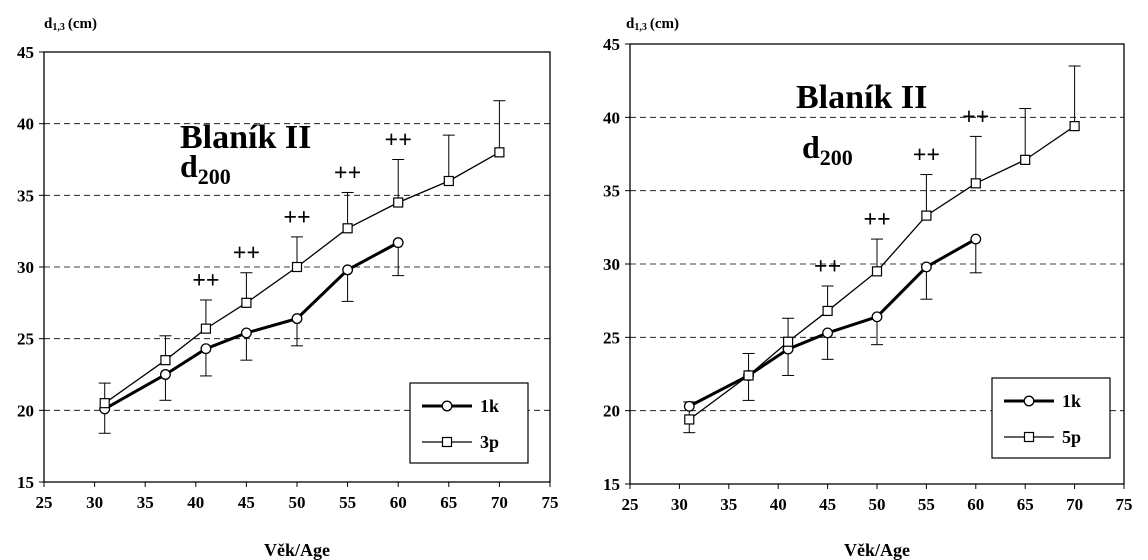  I want to click on series-1k, so click(251, 326).